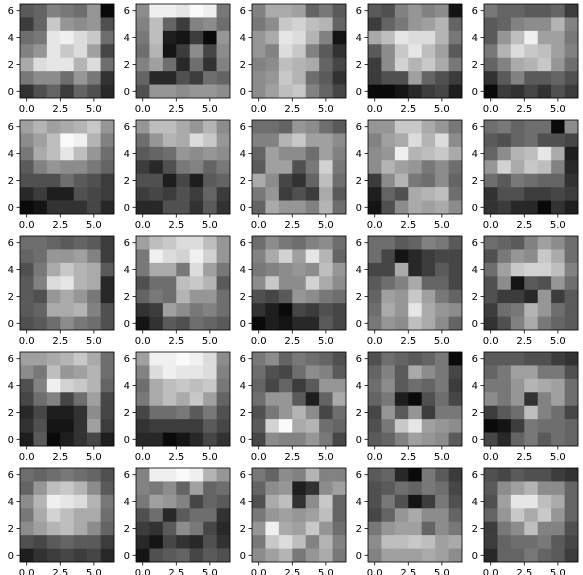 Image resolution: width=583 pixels, height=575 pixels. What do you see at coordinates (408, 457) in the screenshot?
I see `x-tick-label: 2.5` at bounding box center [408, 457].